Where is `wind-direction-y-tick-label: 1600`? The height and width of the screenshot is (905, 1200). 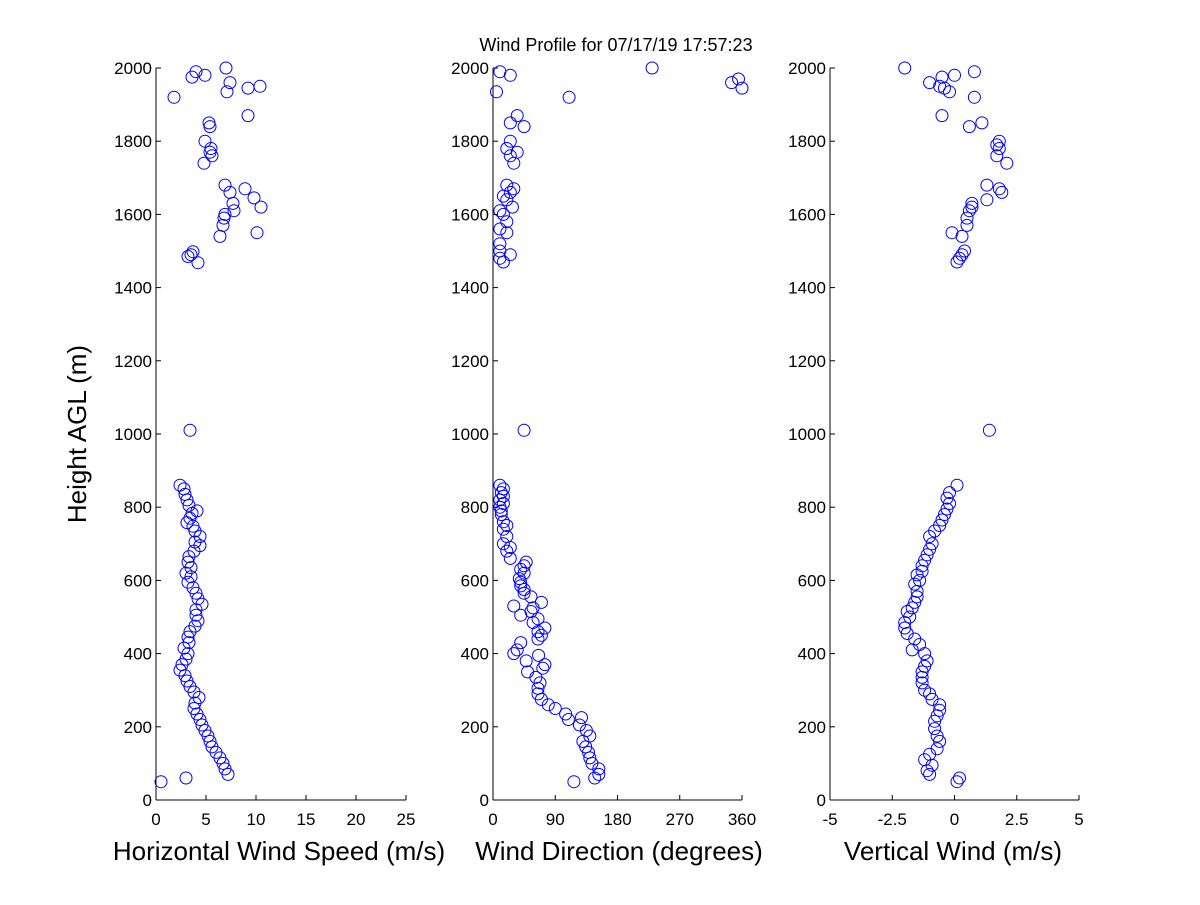 wind-direction-y-tick-label: 1600 is located at coordinates (470, 214).